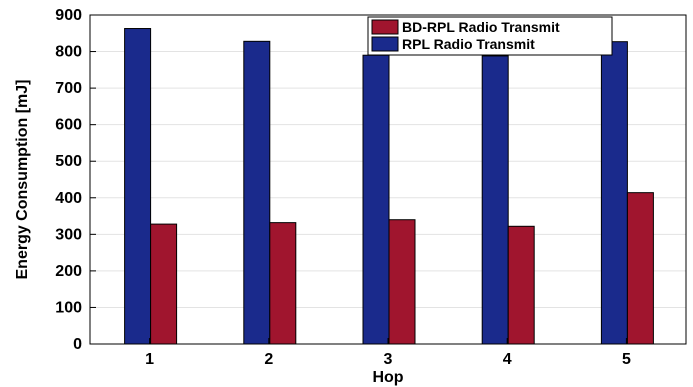 This screenshot has height=387, width=693. I want to click on x-tick-label: 5, so click(626, 359).